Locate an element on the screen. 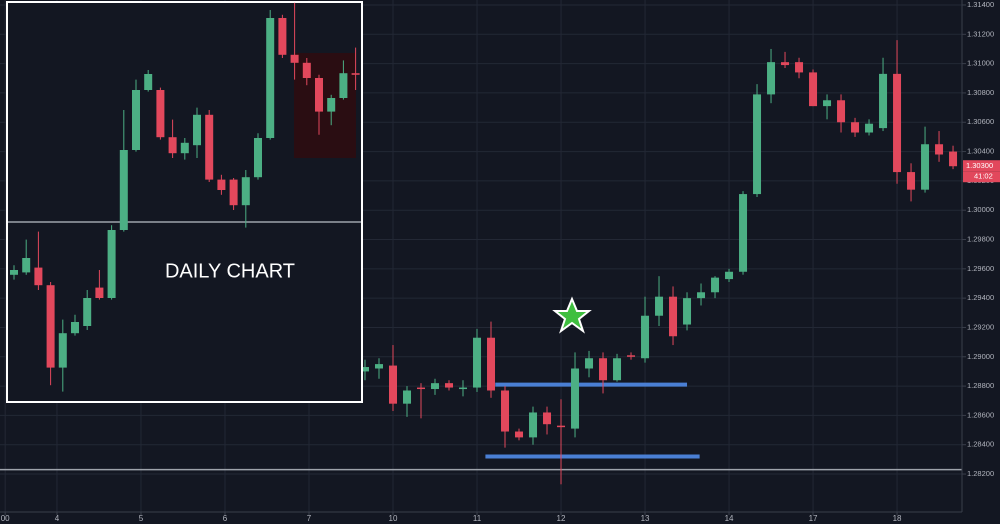 This screenshot has height=524, width=1000. y-tick-label: 1.30400 is located at coordinates (980, 151).